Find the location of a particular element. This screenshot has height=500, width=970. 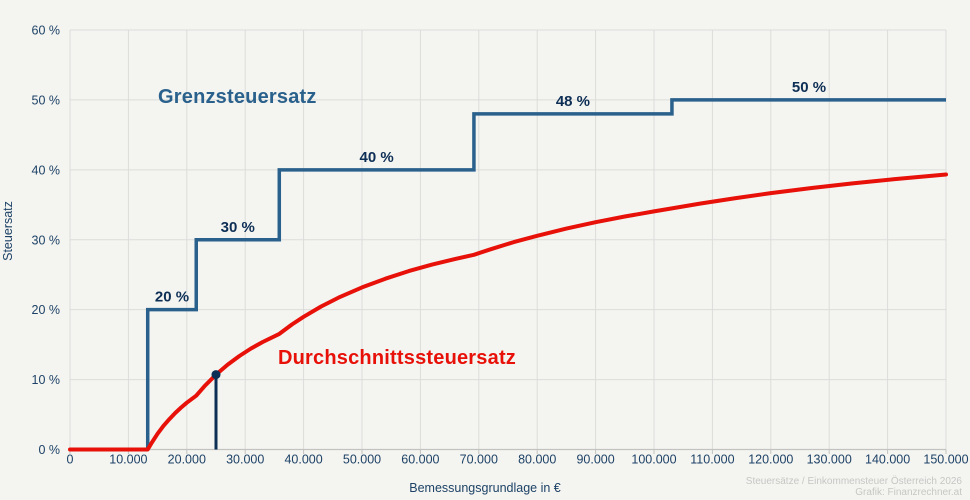

highlight-point is located at coordinates (216, 375).